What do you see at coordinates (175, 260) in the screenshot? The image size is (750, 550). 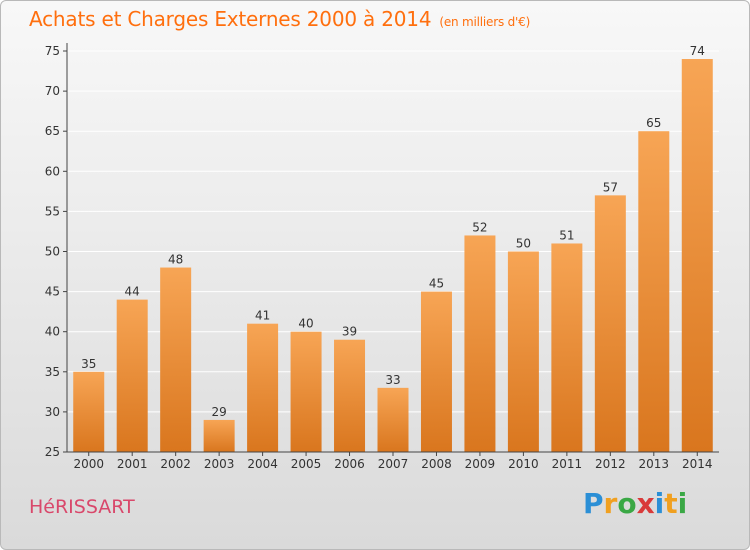 I see `data-label-2002: 48` at bounding box center [175, 260].